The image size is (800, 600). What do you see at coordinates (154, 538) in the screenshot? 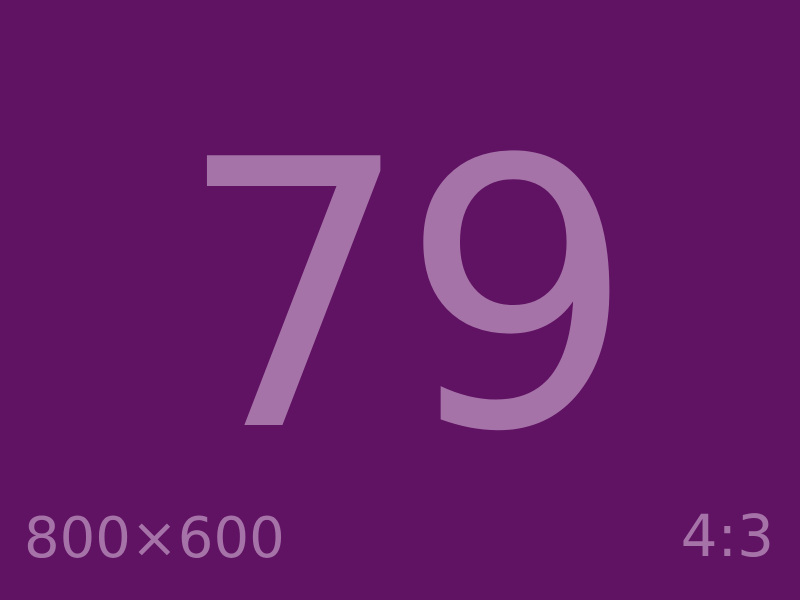
I see `dimensions-label: 800×600` at bounding box center [154, 538].